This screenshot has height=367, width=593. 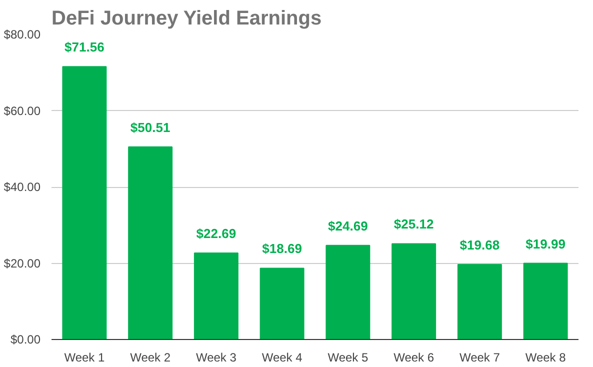 What do you see at coordinates (150, 127) in the screenshot?
I see `data-label: $50.51` at bounding box center [150, 127].